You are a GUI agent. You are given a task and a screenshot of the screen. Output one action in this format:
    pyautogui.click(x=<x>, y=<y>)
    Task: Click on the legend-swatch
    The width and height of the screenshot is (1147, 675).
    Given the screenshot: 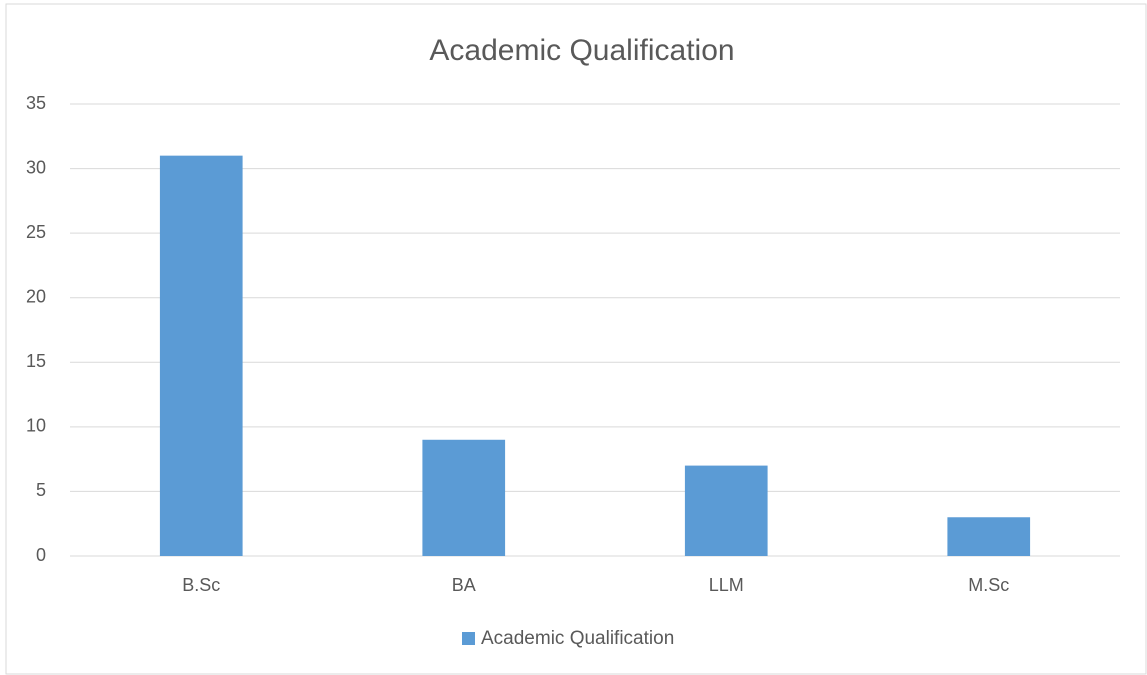 What is the action you would take?
    pyautogui.click(x=468, y=638)
    